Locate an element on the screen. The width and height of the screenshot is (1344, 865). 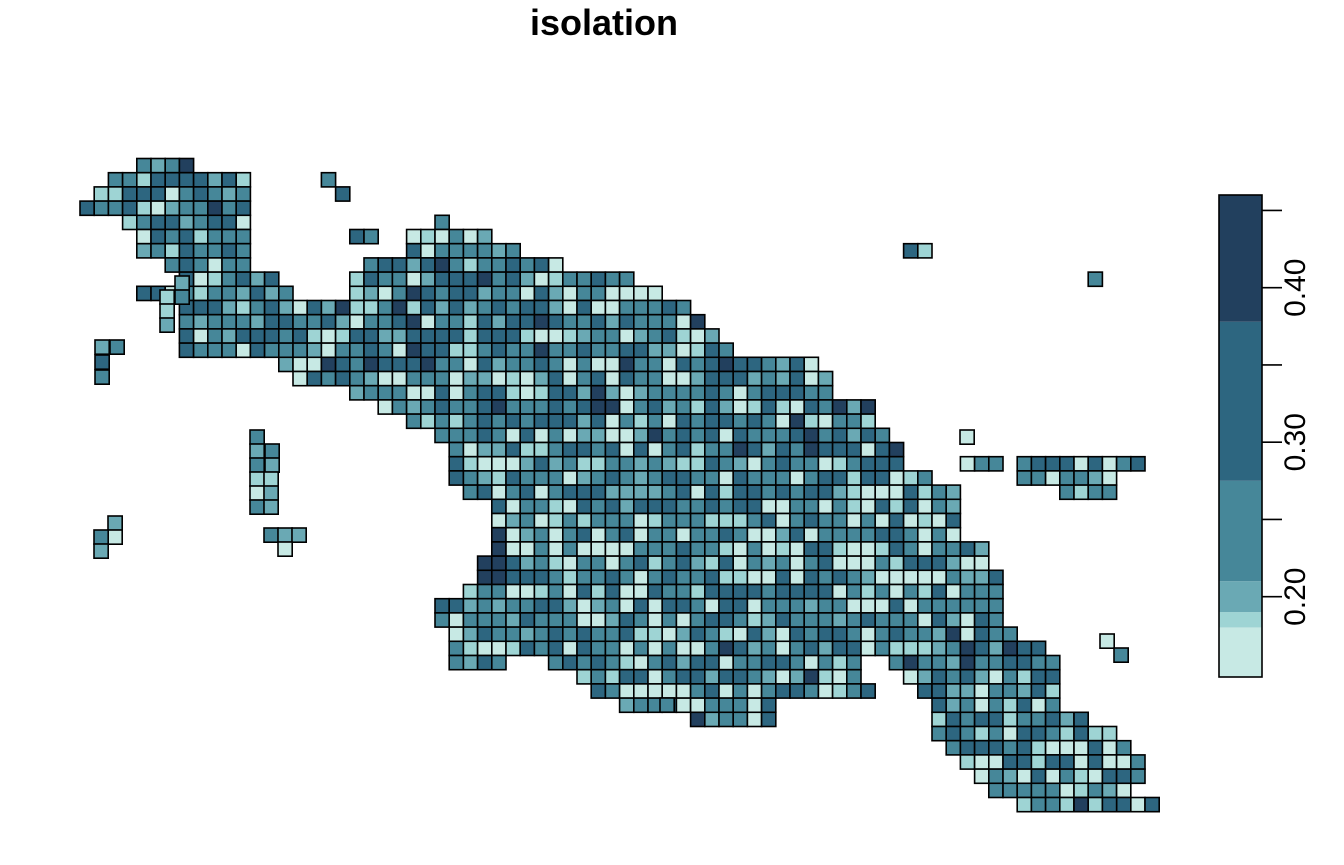
color-legend: 0.20 0.30 0.40 is located at coordinates (1265, 436).